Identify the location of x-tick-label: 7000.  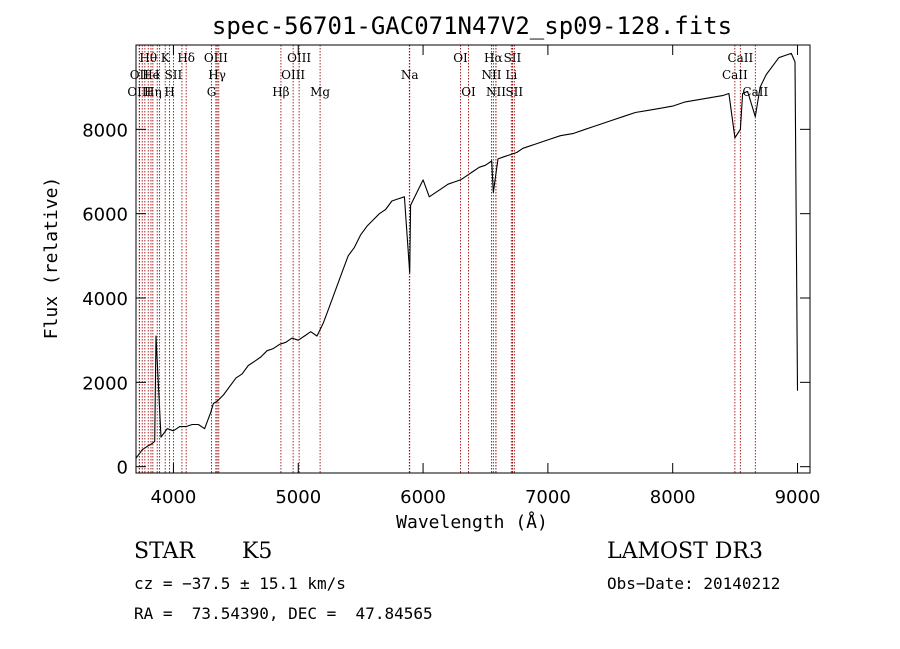
(548, 497).